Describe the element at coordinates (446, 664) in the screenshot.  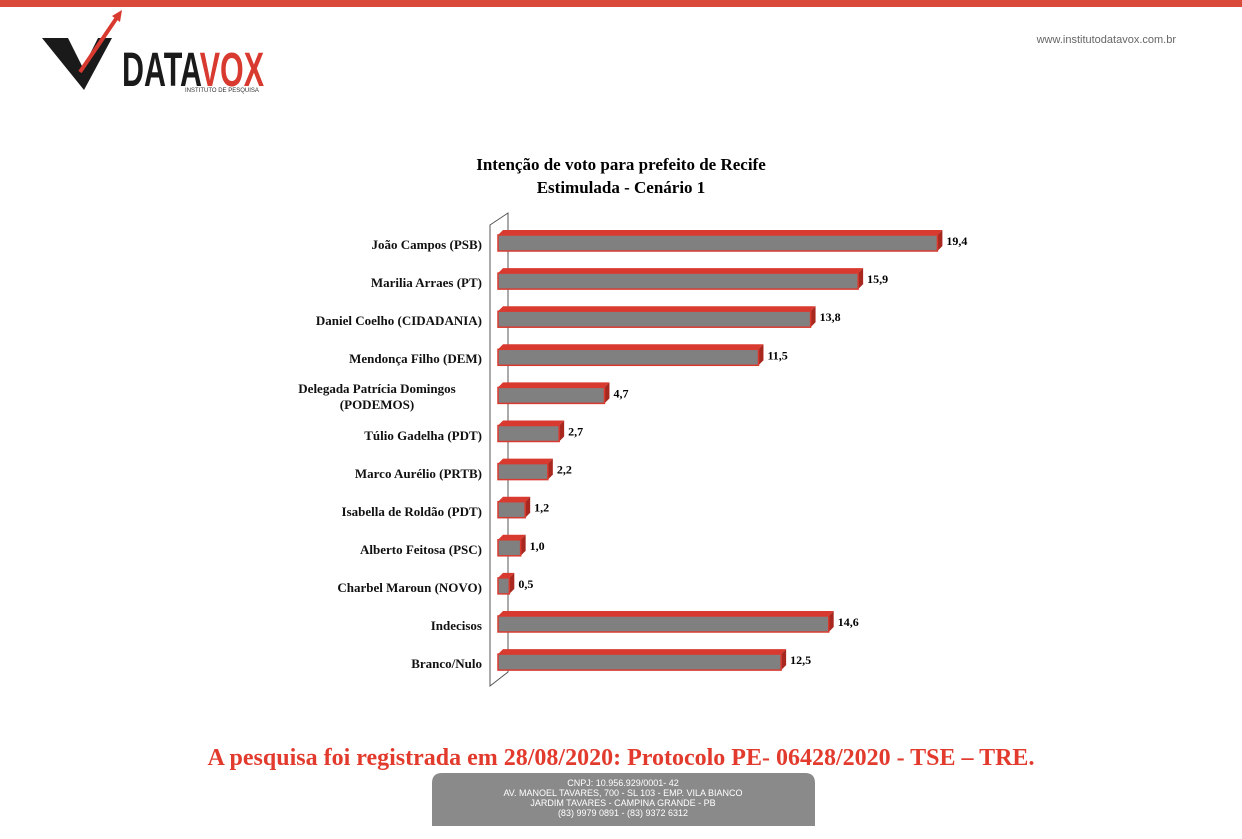
I see `category-label: Branco/Nulo` at that location.